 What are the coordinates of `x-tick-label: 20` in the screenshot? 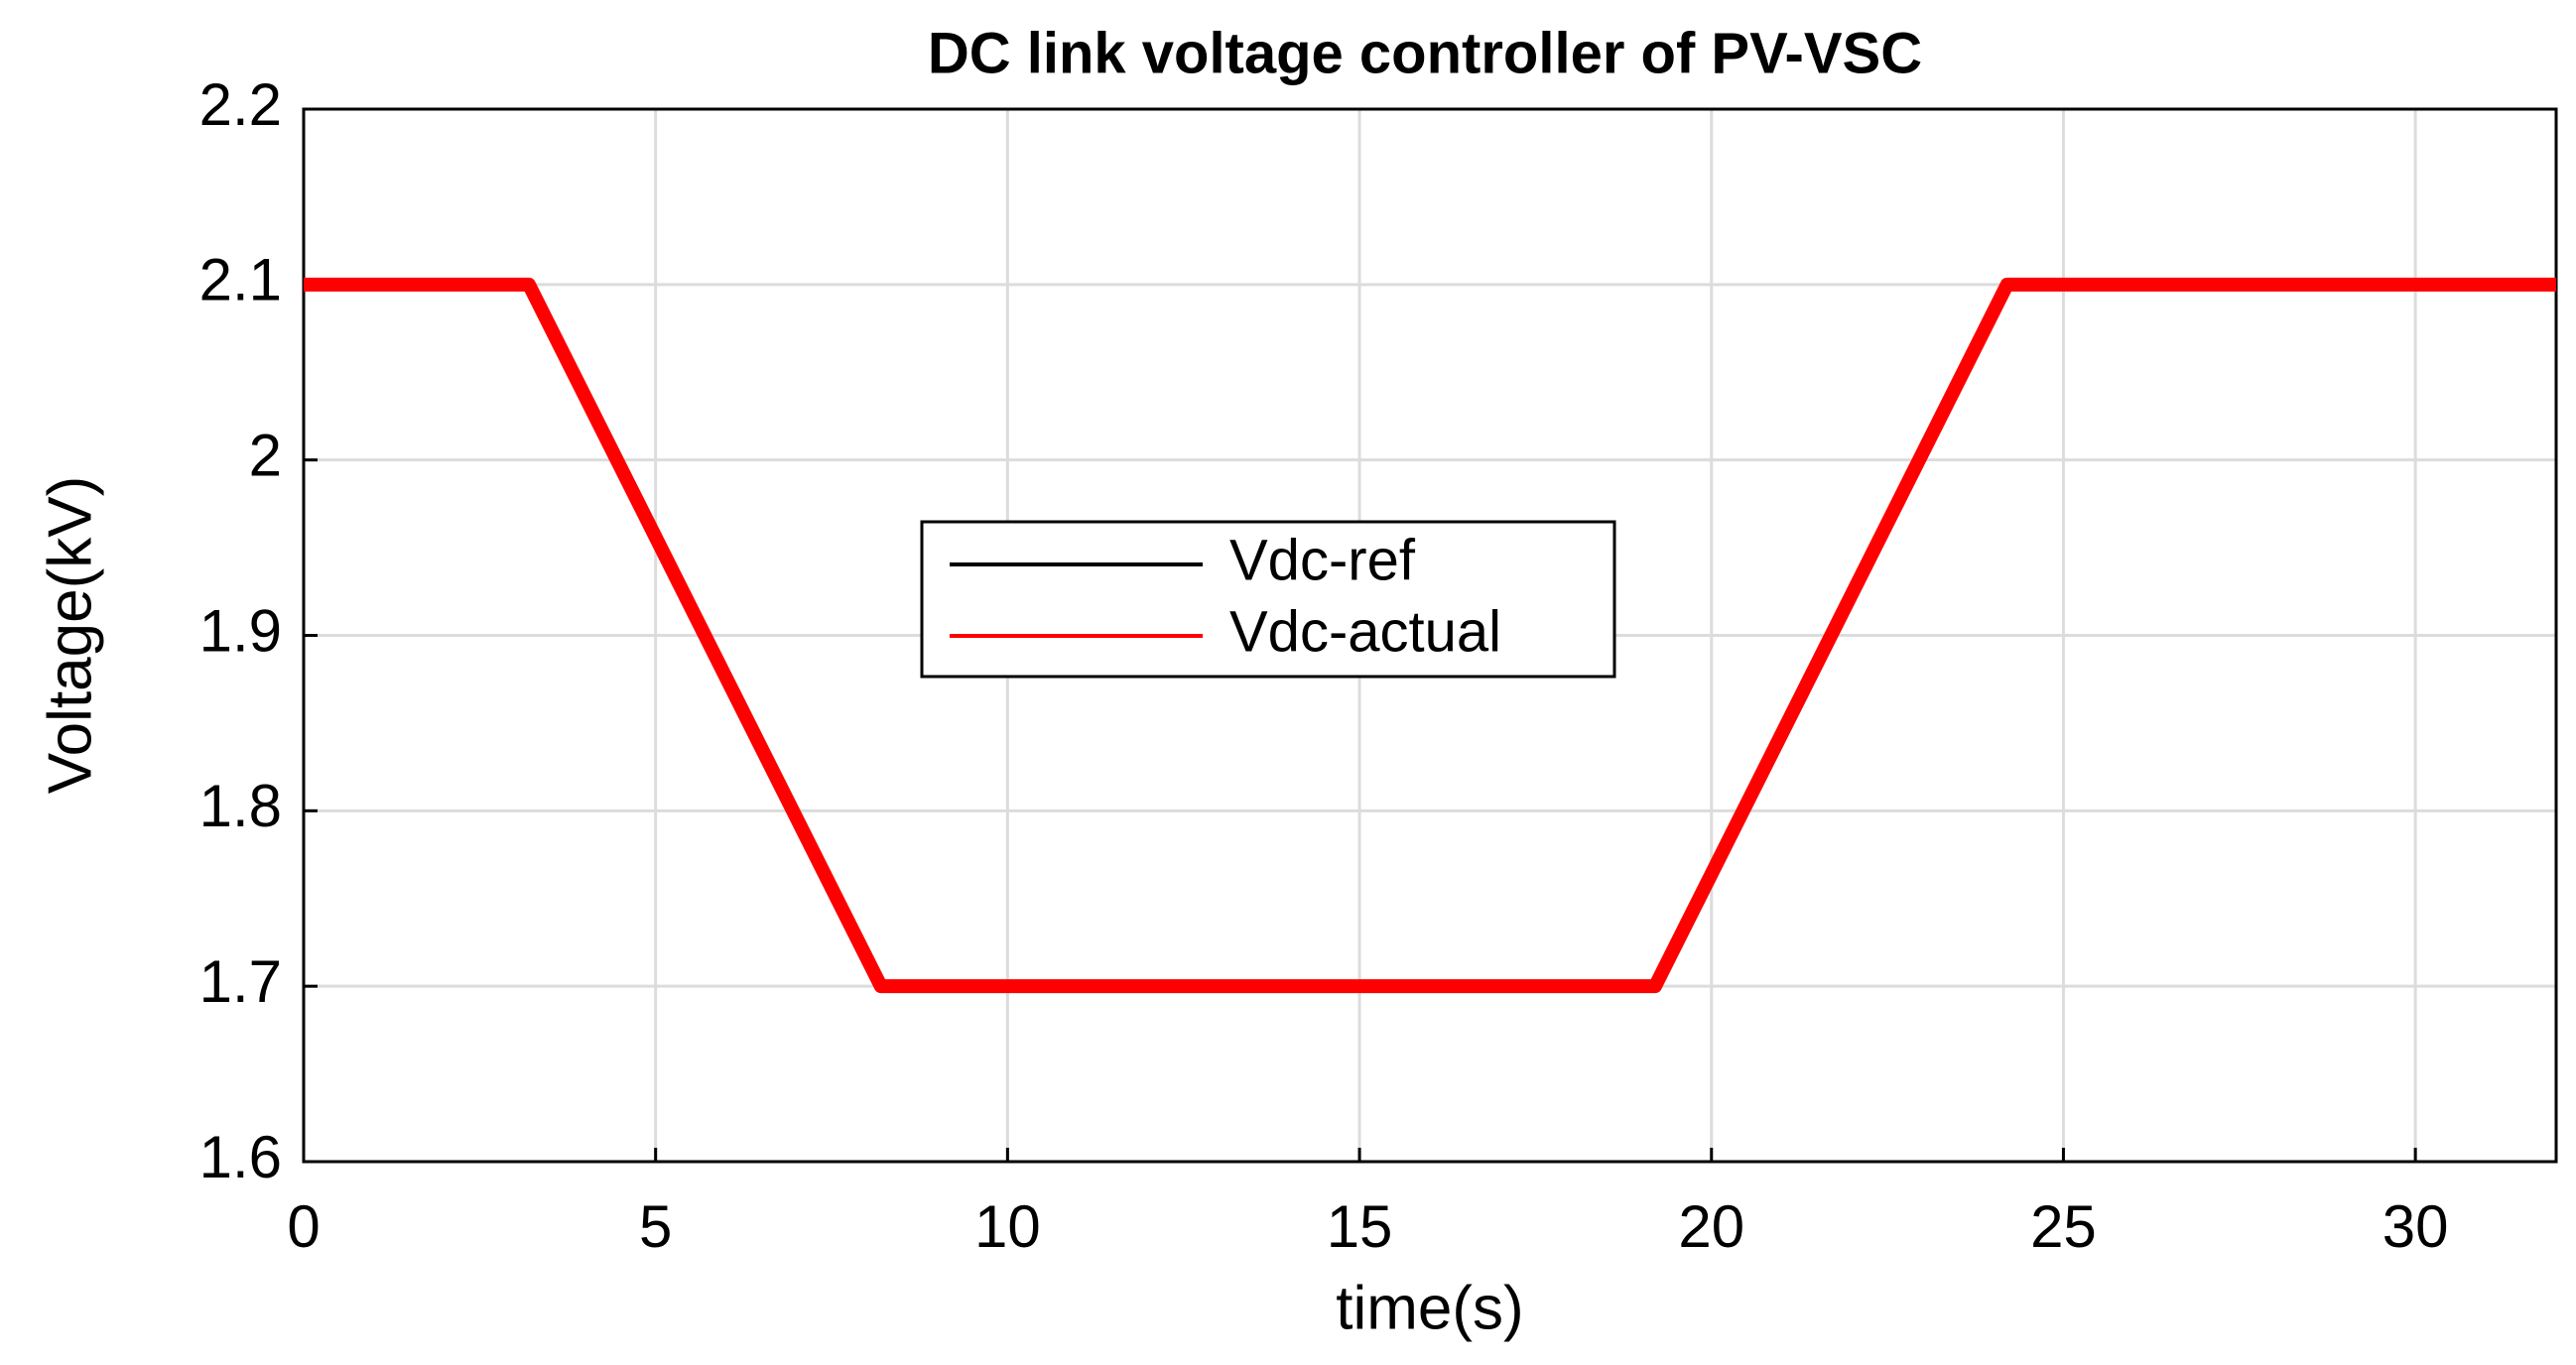 It's located at (1711, 1226).